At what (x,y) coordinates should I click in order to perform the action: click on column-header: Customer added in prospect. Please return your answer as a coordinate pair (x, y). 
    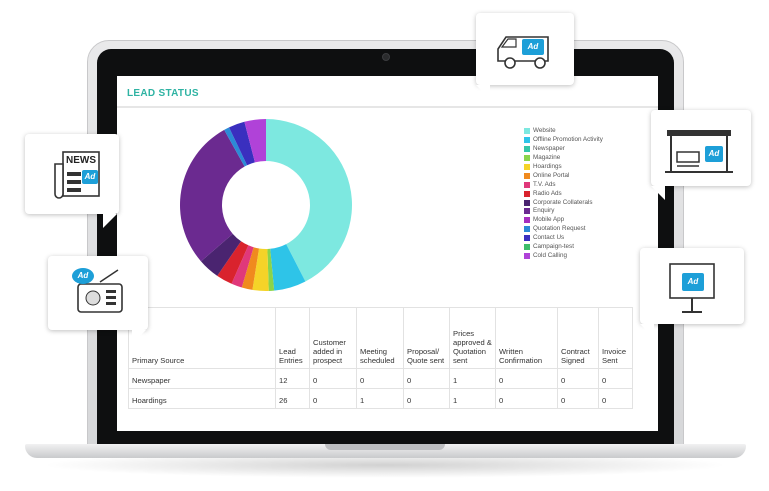
    Looking at the image, I should click on (333, 338).